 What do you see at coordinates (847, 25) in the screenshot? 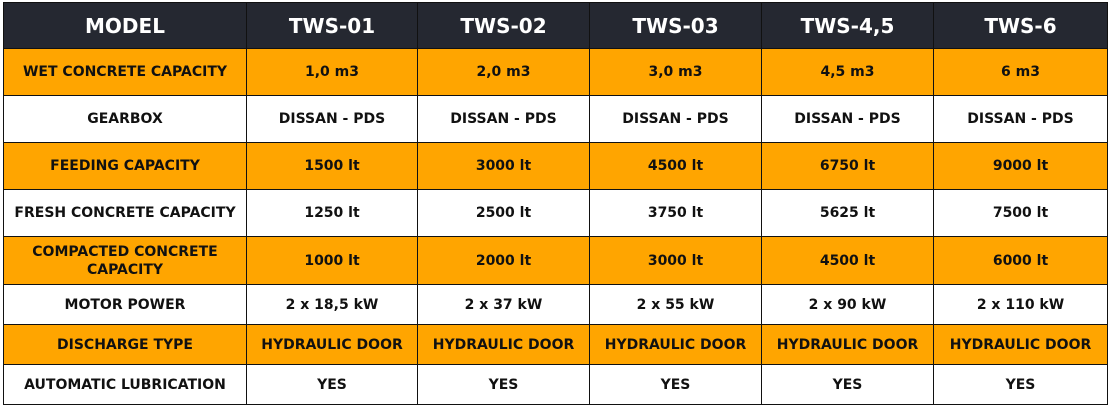
I see `header-cell-tws-4-5: TWS-4,5` at bounding box center [847, 25].